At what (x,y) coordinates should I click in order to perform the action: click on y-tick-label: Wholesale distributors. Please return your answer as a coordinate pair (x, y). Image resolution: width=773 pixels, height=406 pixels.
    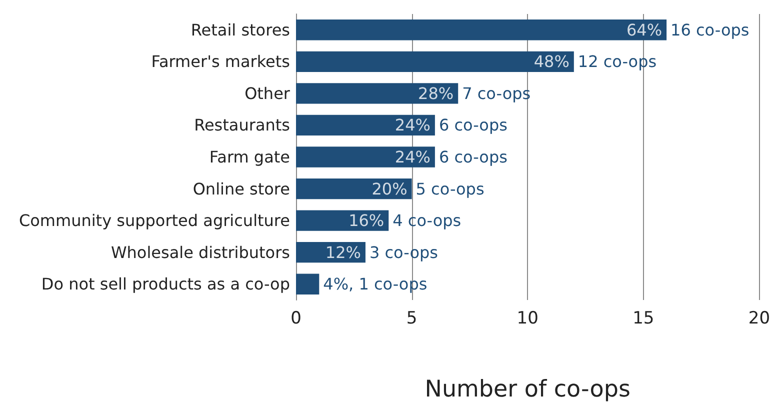
    Looking at the image, I should click on (200, 252).